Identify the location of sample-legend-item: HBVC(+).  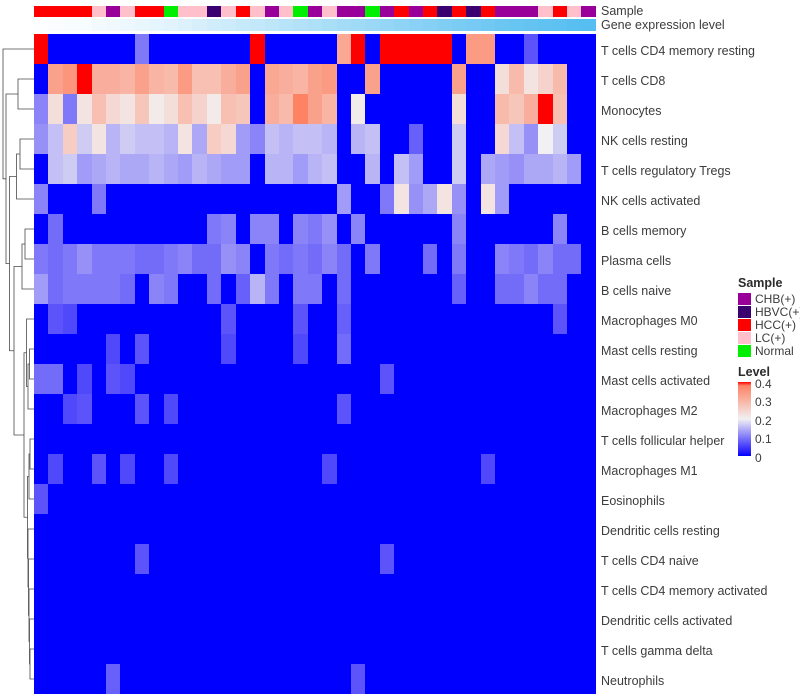
(769, 311).